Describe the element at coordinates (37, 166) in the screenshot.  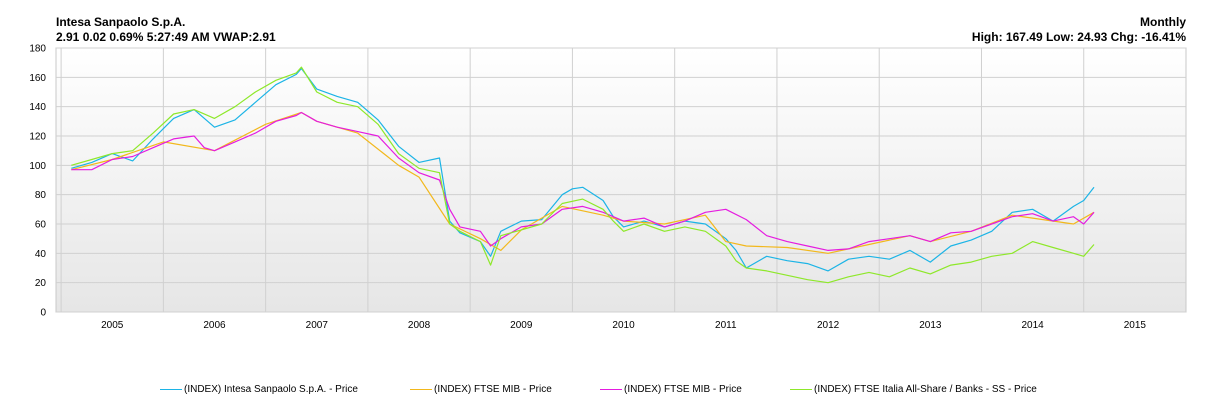
I see `y-tick-label: 100` at that location.